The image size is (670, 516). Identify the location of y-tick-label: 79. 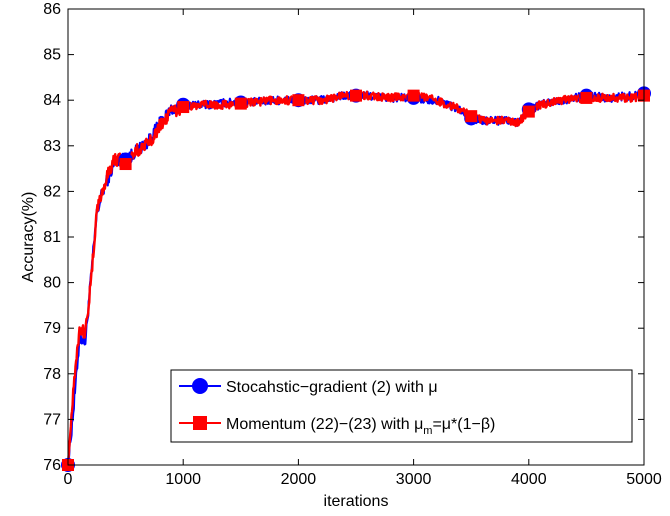
(52, 328).